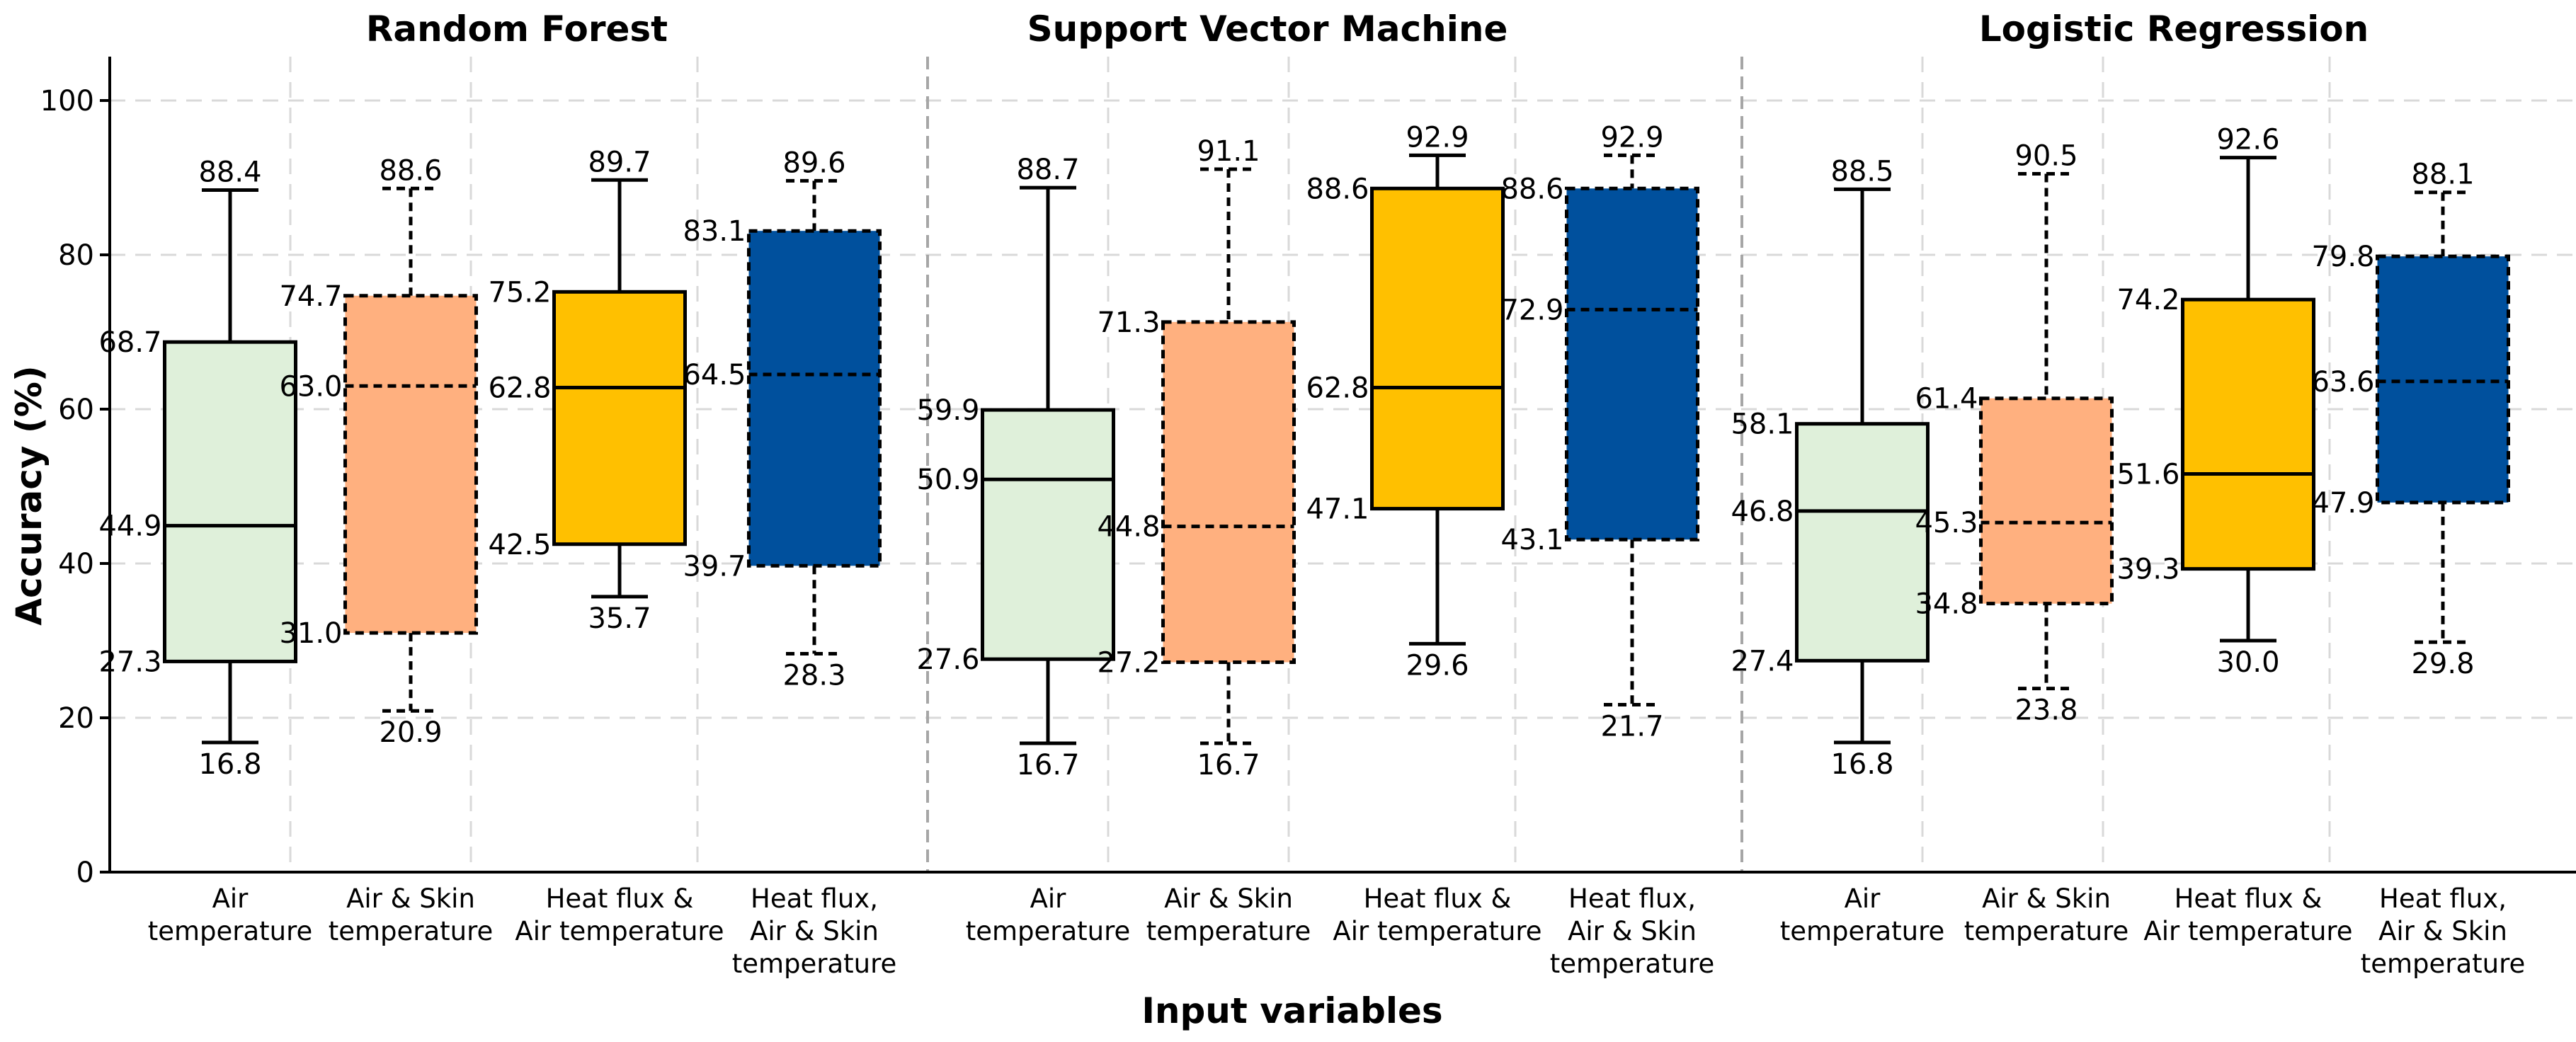  Describe the element at coordinates (411, 732) in the screenshot. I see `value-label-min: 20.9` at that location.